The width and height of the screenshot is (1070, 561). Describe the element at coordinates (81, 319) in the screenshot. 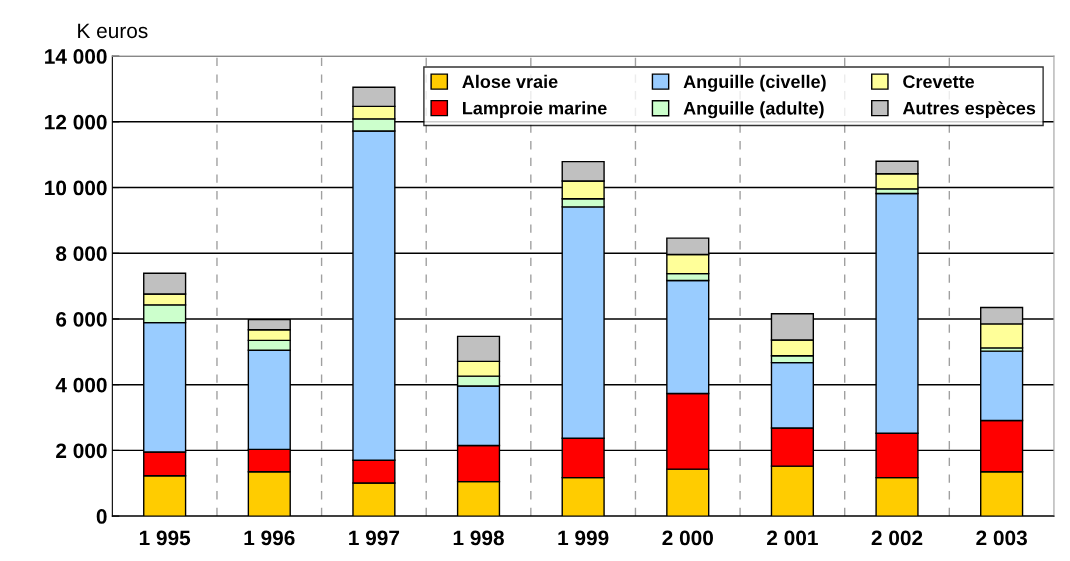

I see `y-tick-label: 6 000` at that location.